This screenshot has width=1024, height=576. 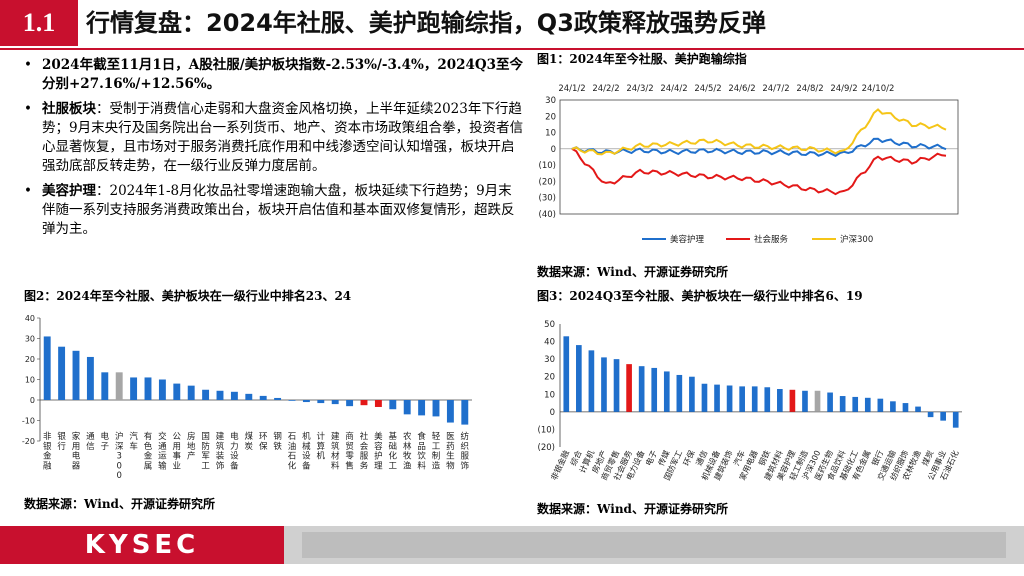 I want to click on x-tick-label: 24/5/2, so click(x=707, y=89).